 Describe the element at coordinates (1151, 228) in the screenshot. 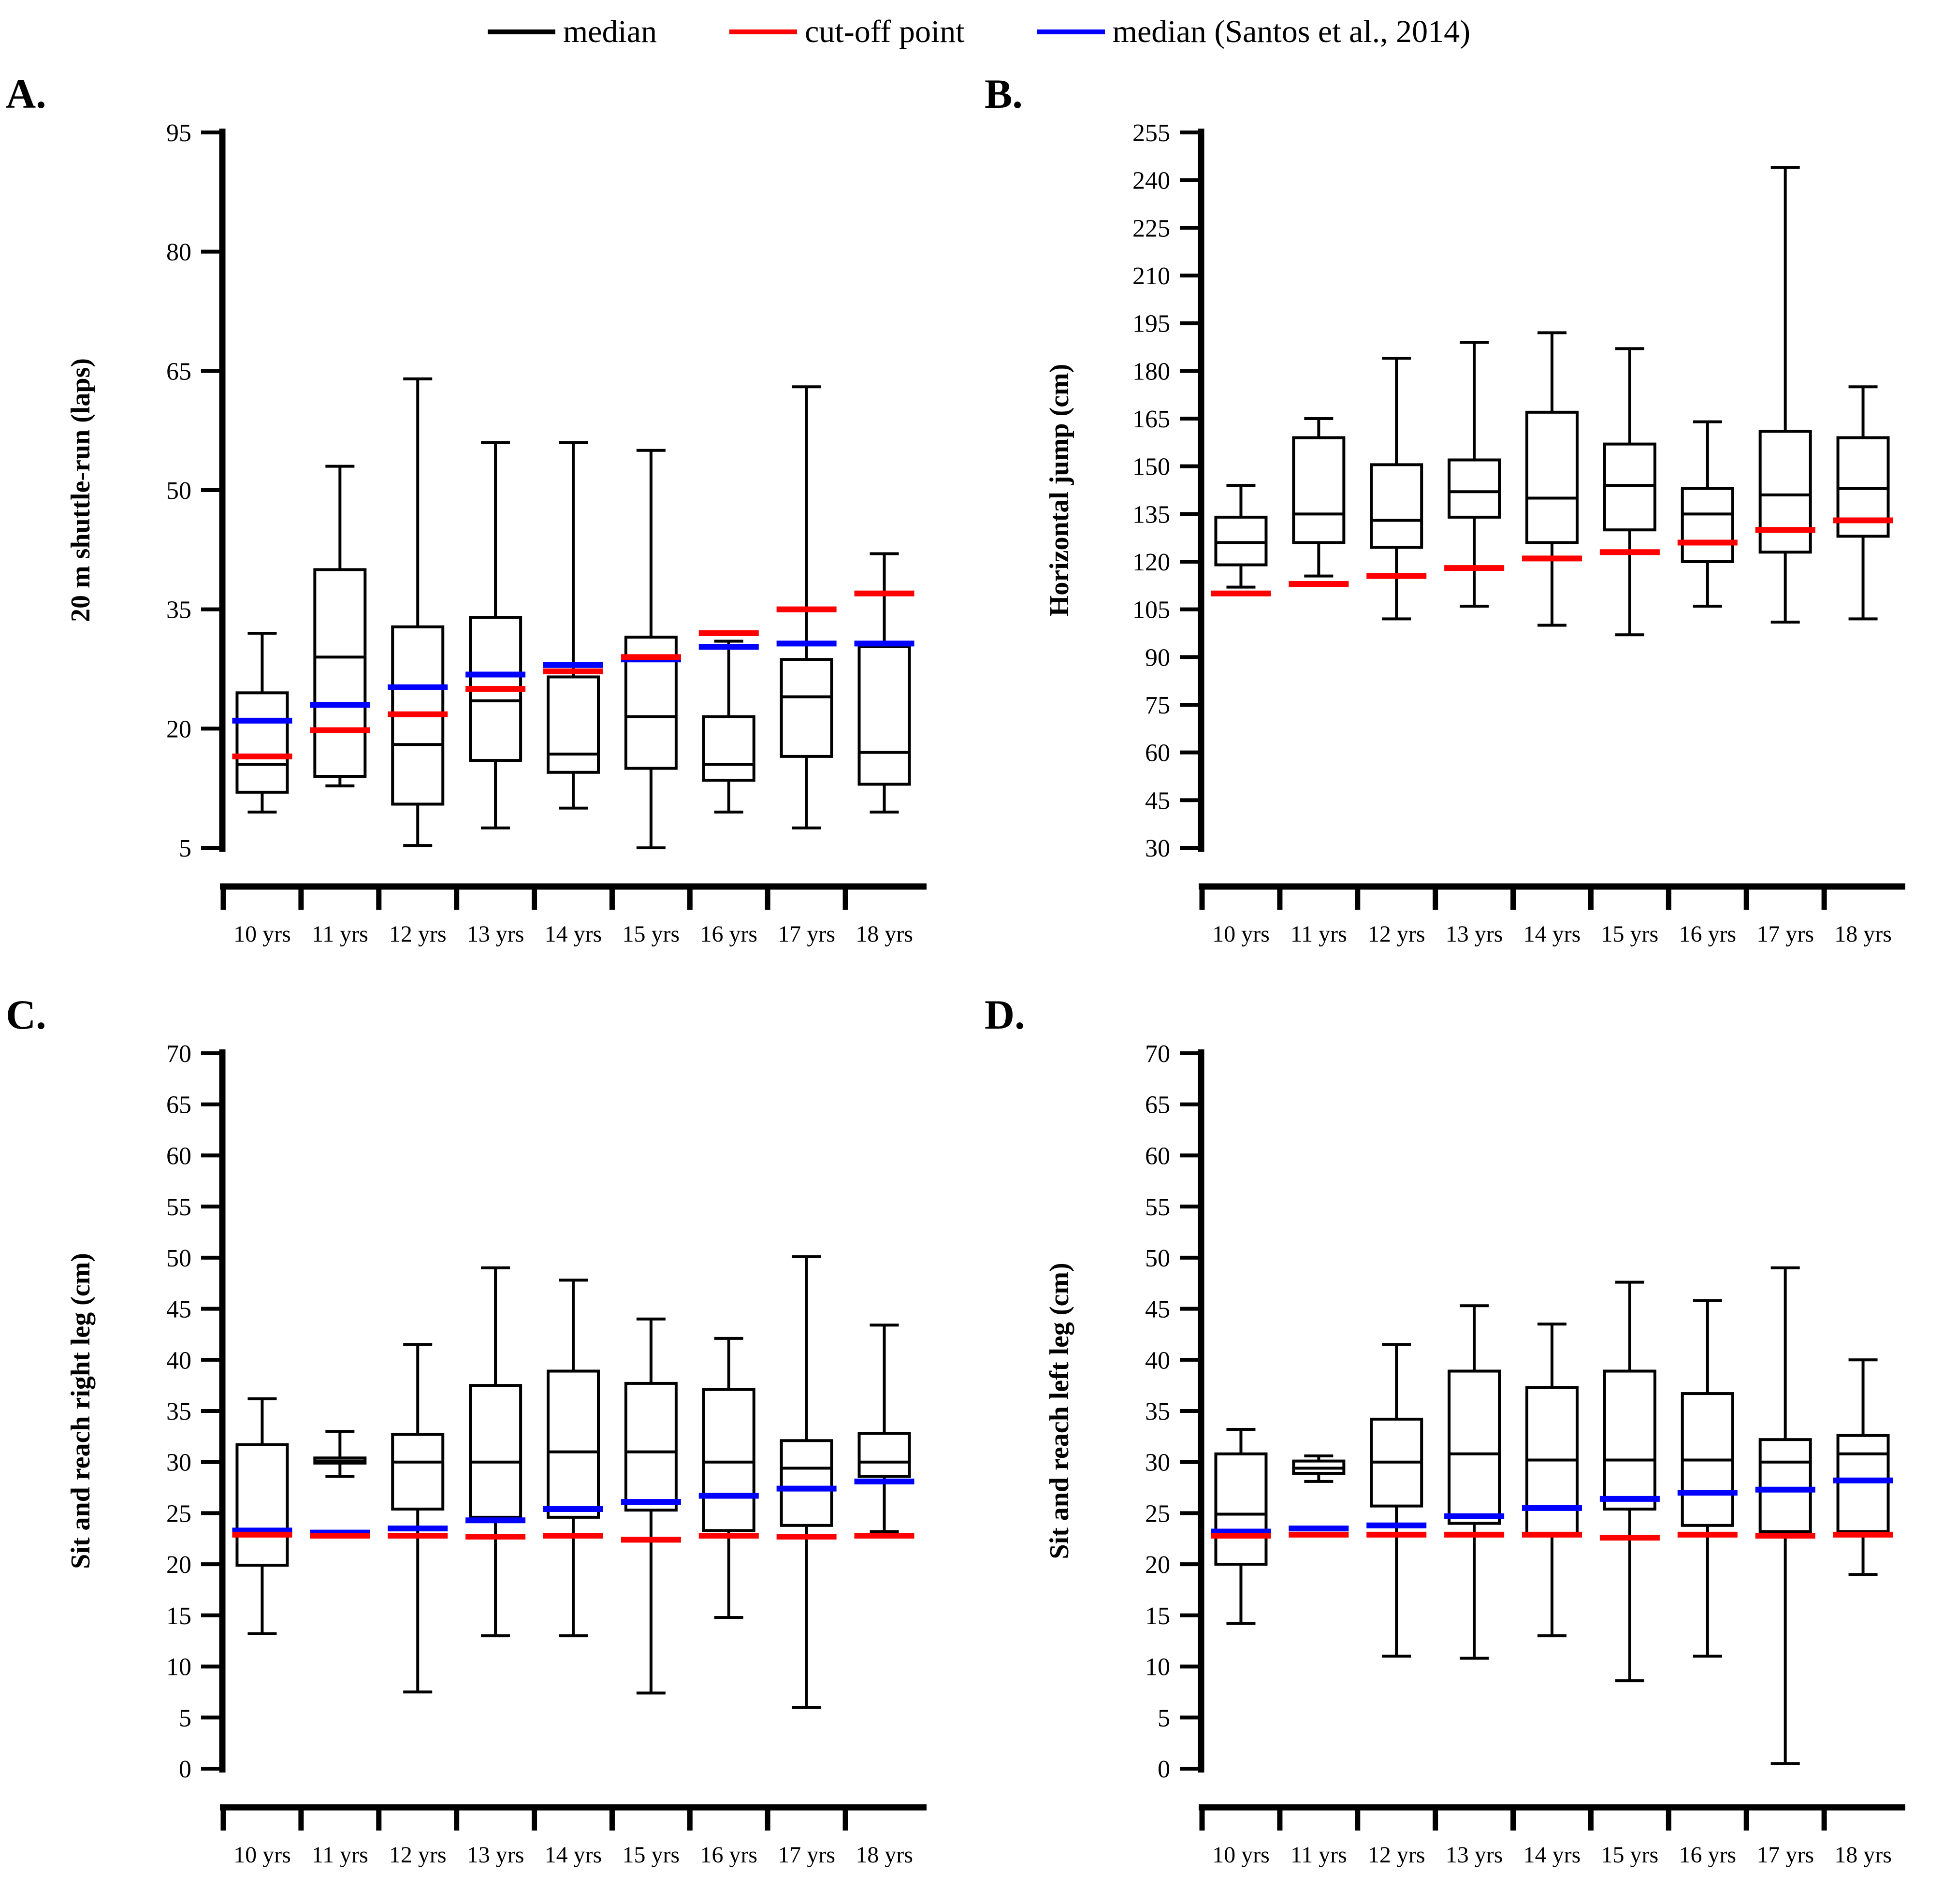

I see `y-tick-label: 225` at that location.